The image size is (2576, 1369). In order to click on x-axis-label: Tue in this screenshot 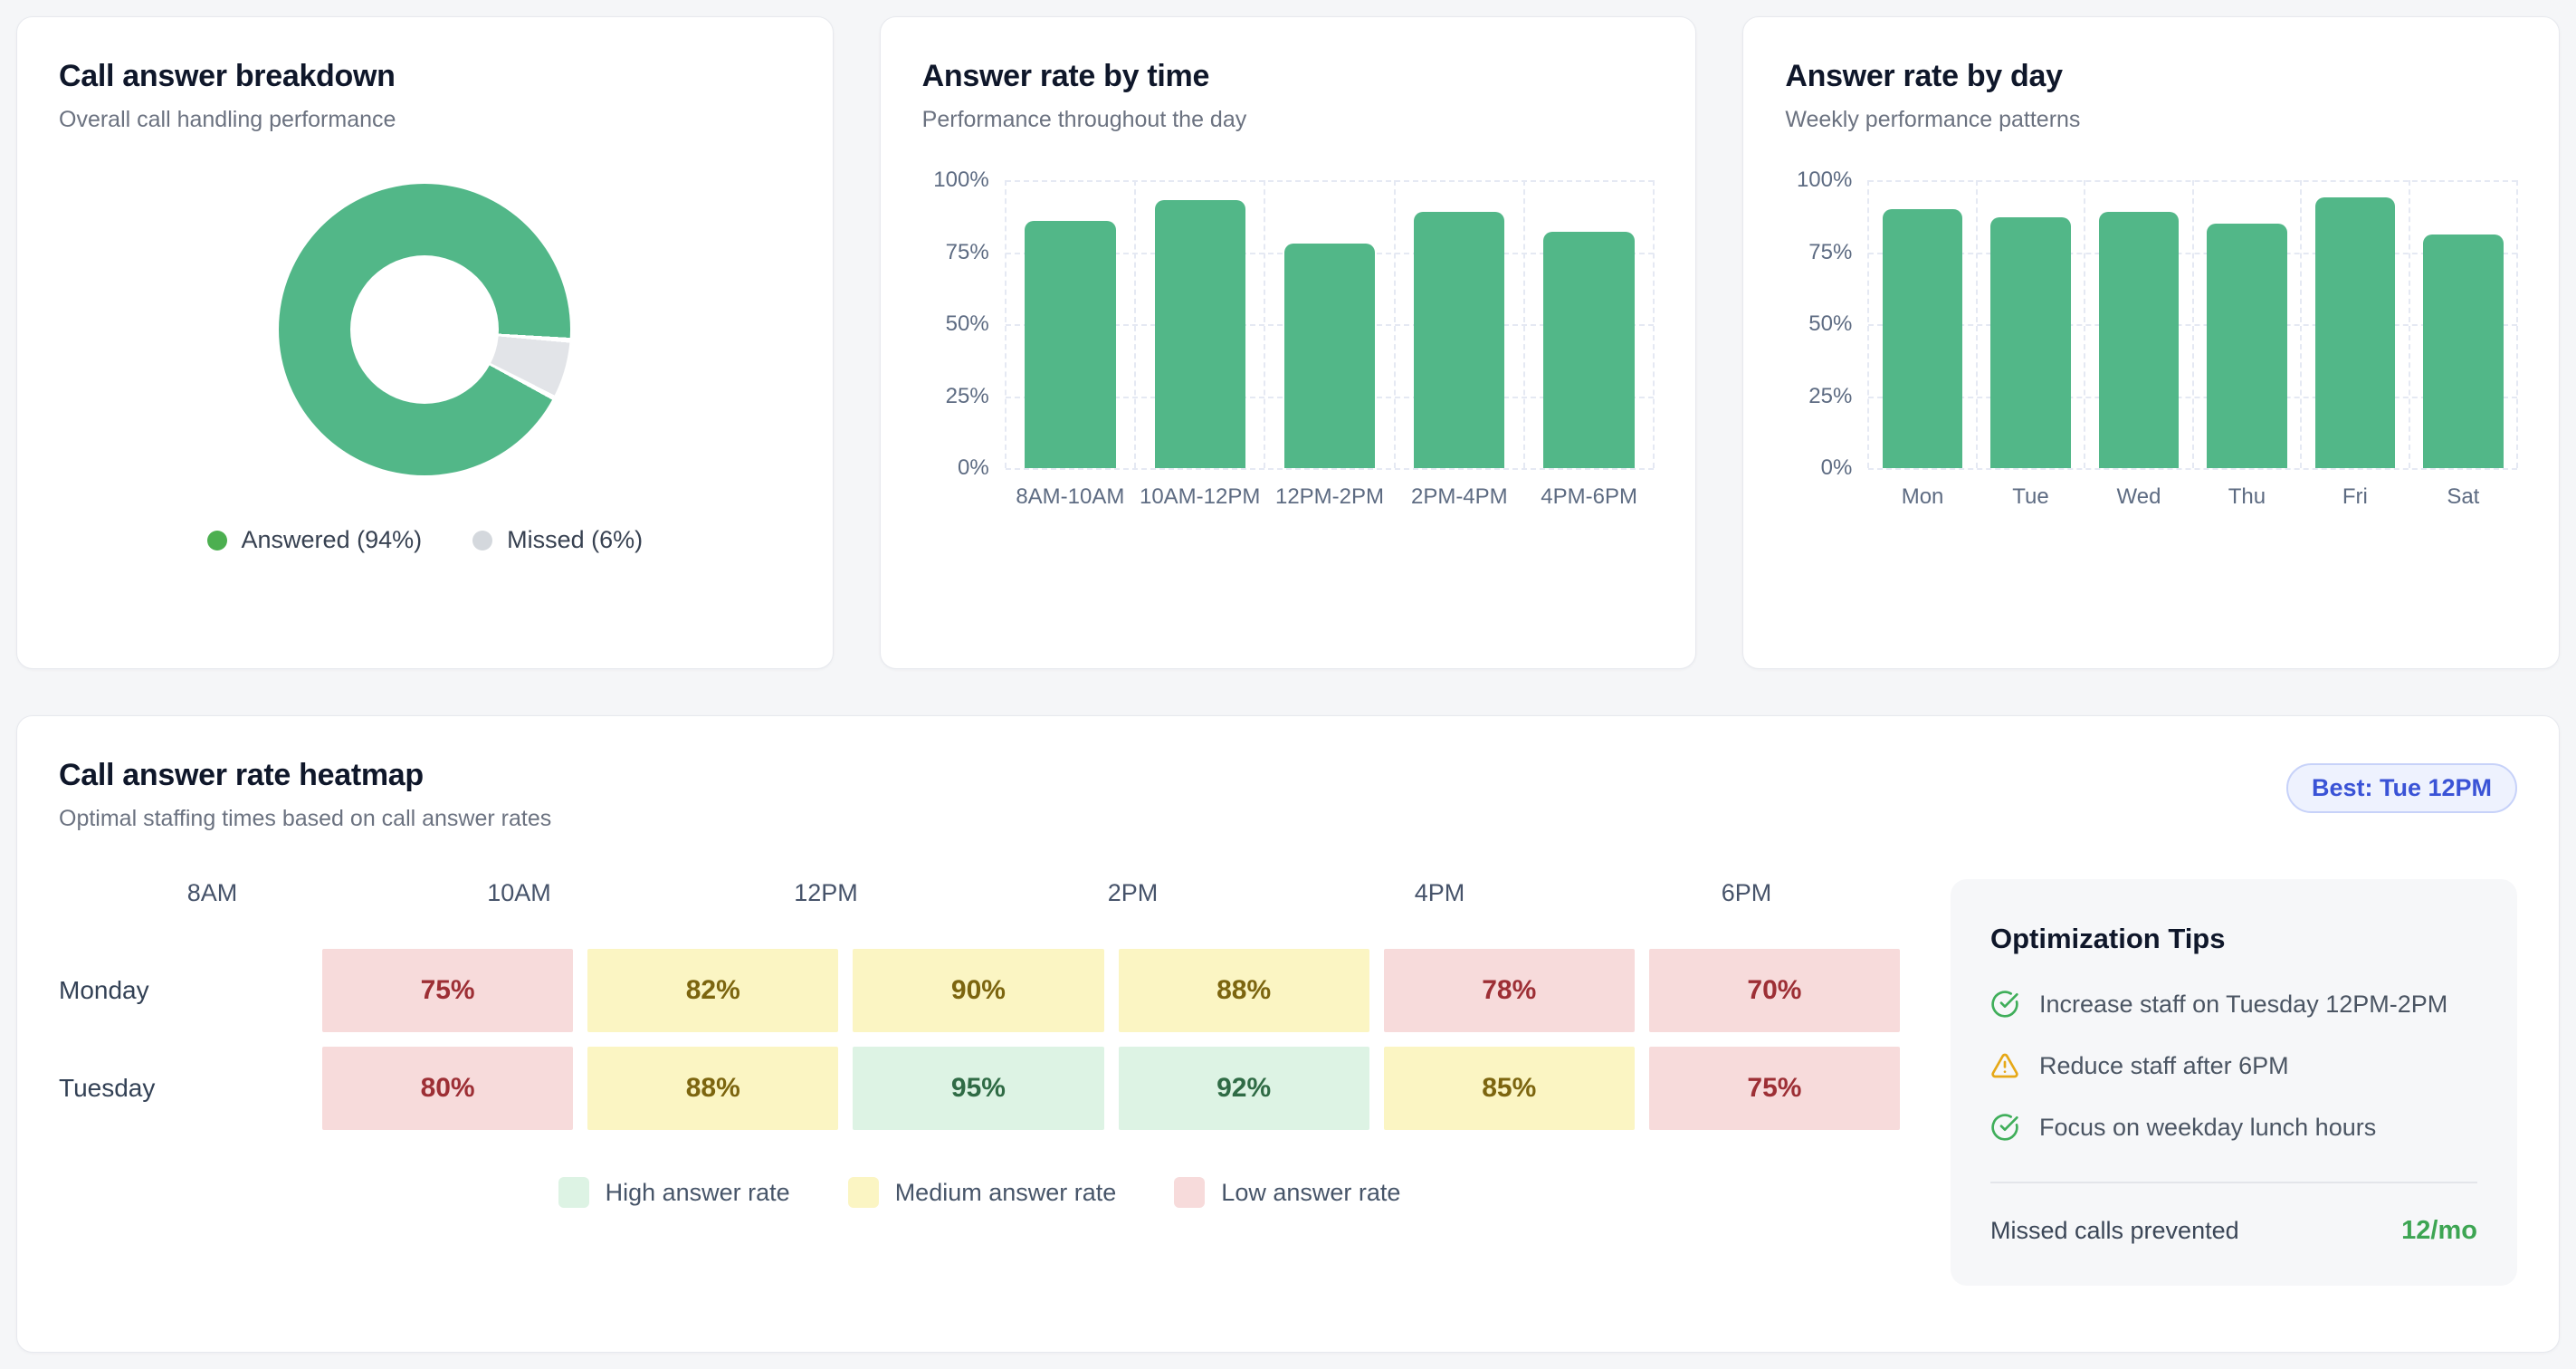, I will do `click(2030, 496)`.